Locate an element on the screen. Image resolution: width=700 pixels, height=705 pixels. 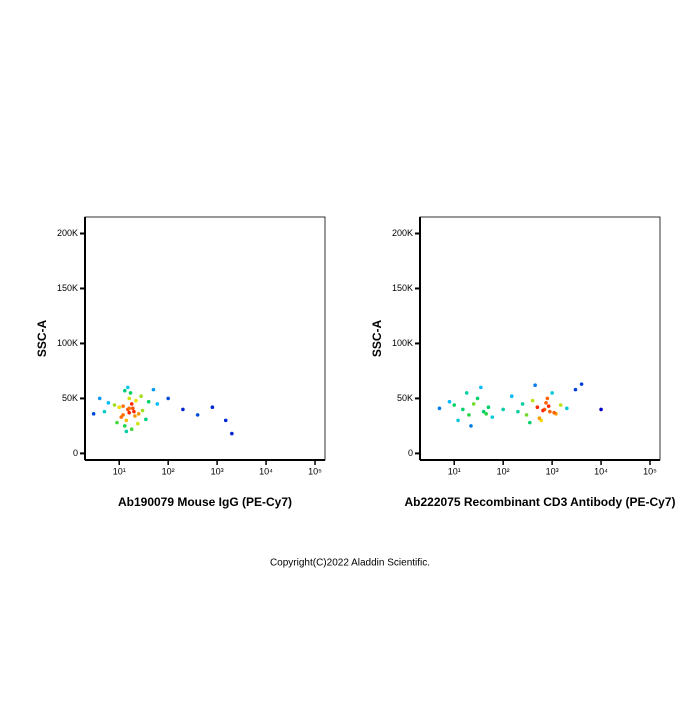
copyright: Copyright(C)2022 Aladdin Scientific. is located at coordinates (350, 563).